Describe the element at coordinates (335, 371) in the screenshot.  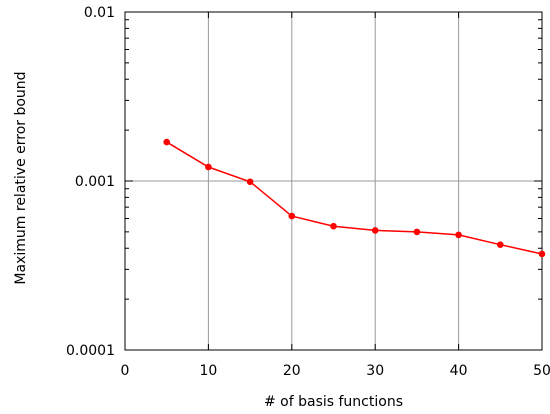
I see `x-tick-labels: 0 10 20 30 40 50` at that location.